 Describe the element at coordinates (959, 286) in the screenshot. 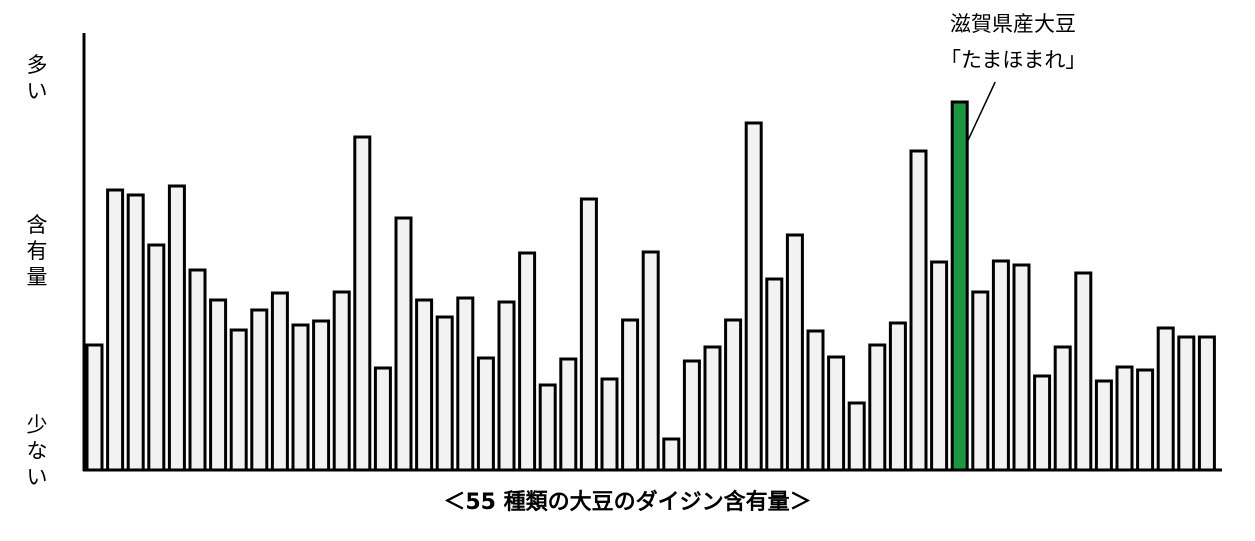

I see `bar-highlight` at that location.